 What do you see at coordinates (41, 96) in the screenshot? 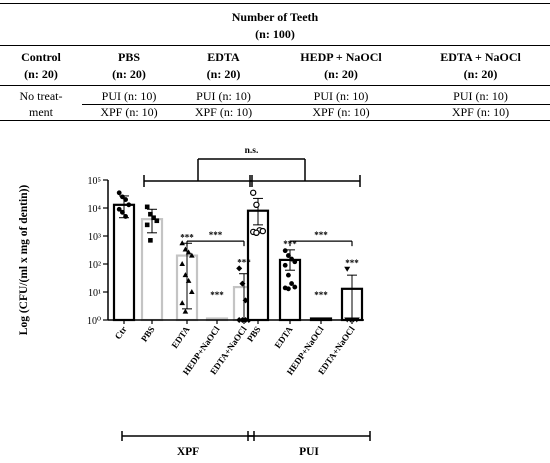
I see `control-cell-line1: No treat-` at bounding box center [41, 96].